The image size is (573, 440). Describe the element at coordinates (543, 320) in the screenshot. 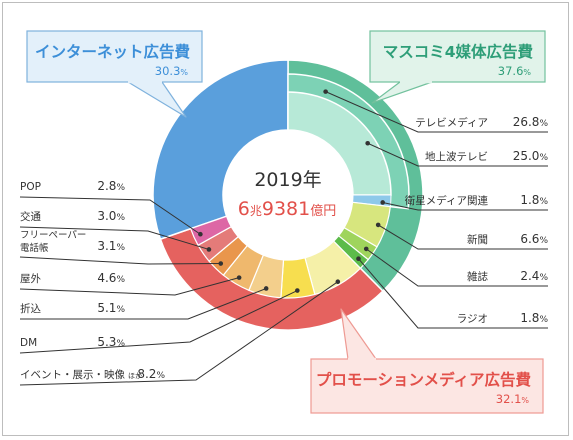

I see `label-mass-5-value-unit: %` at that location.